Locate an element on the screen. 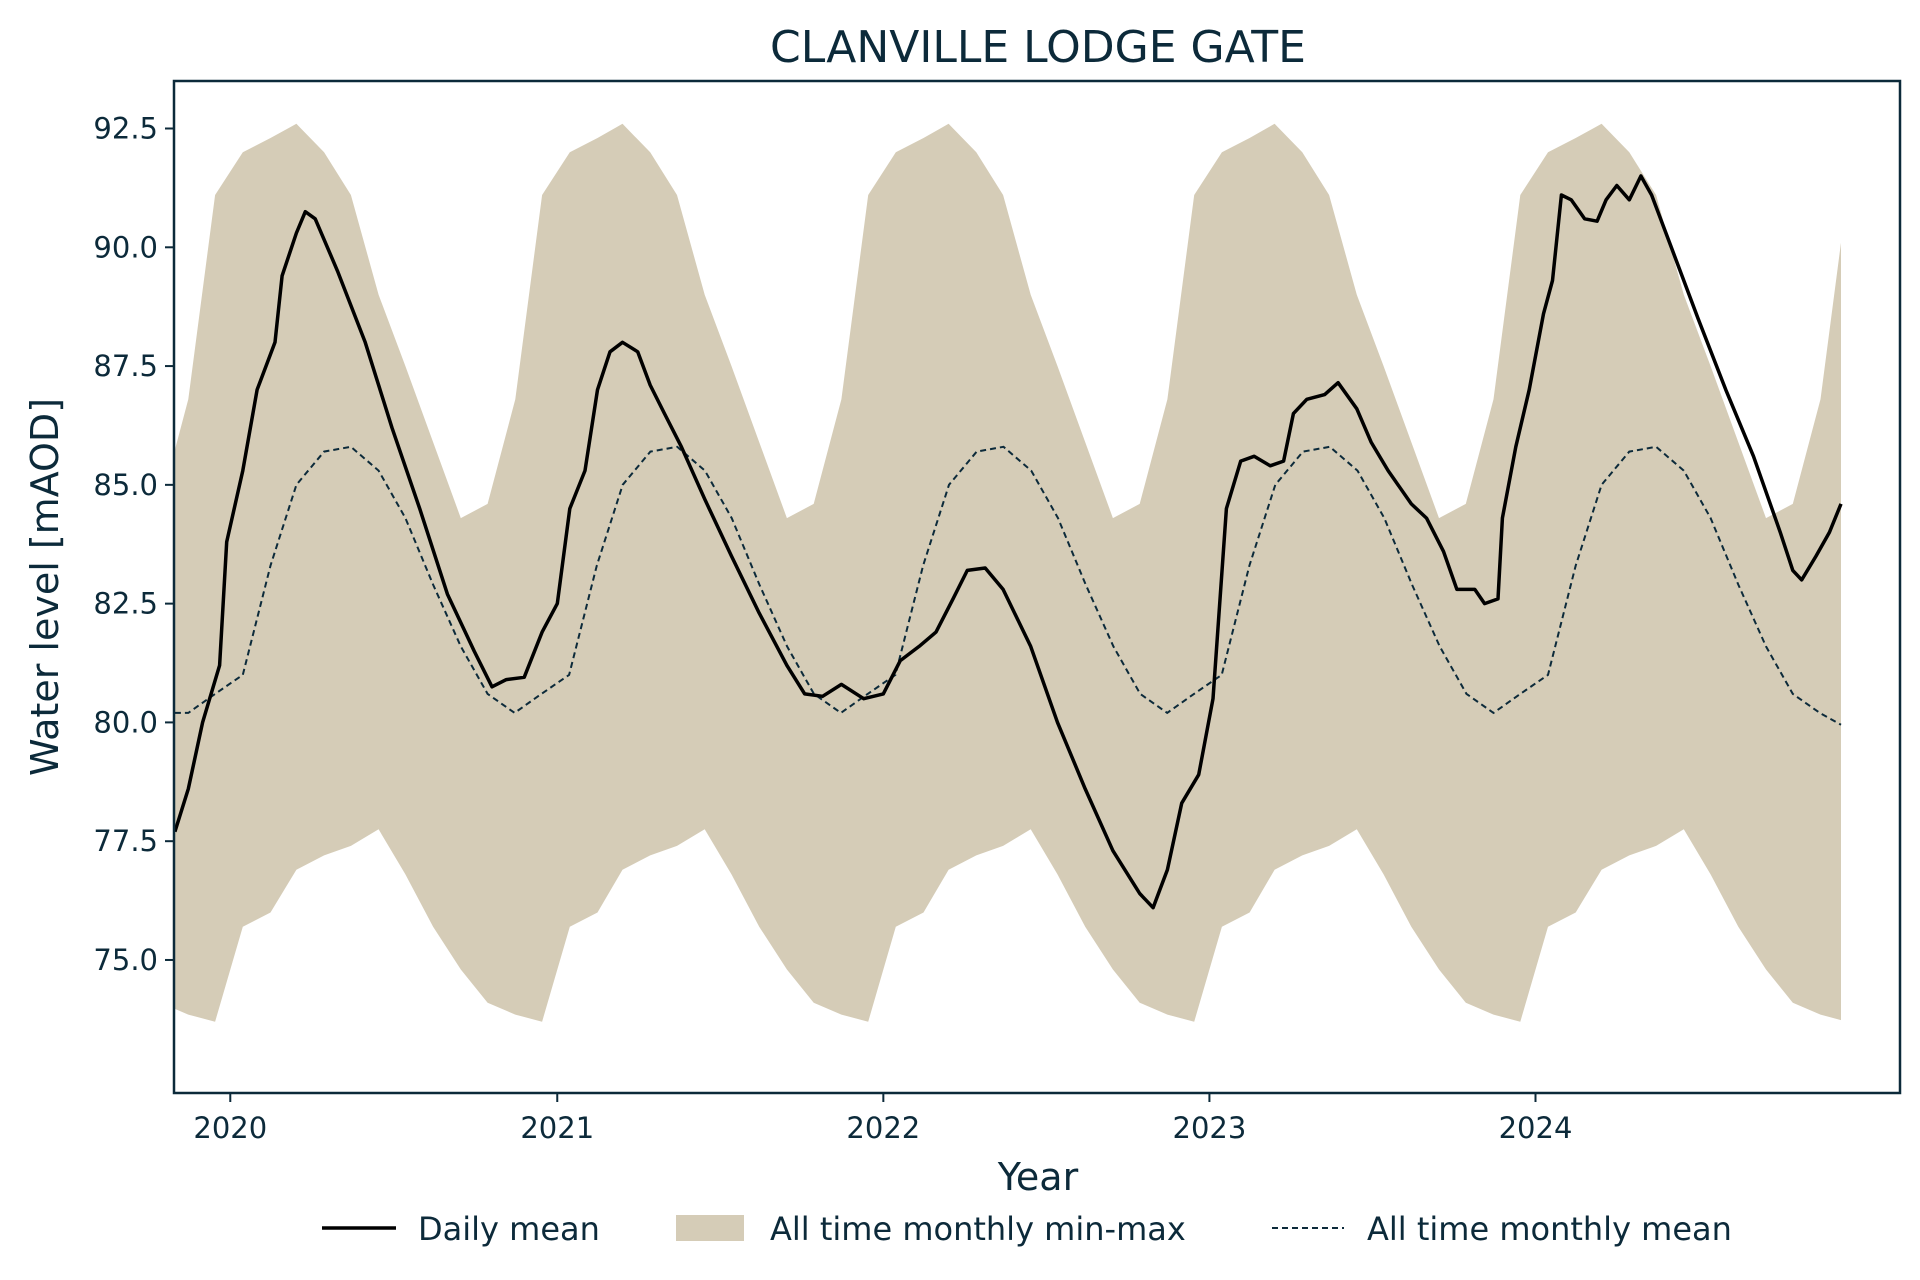 This screenshot has width=1920, height=1280. legend-item-daily-mean: Daily mean is located at coordinates (461, 1229).